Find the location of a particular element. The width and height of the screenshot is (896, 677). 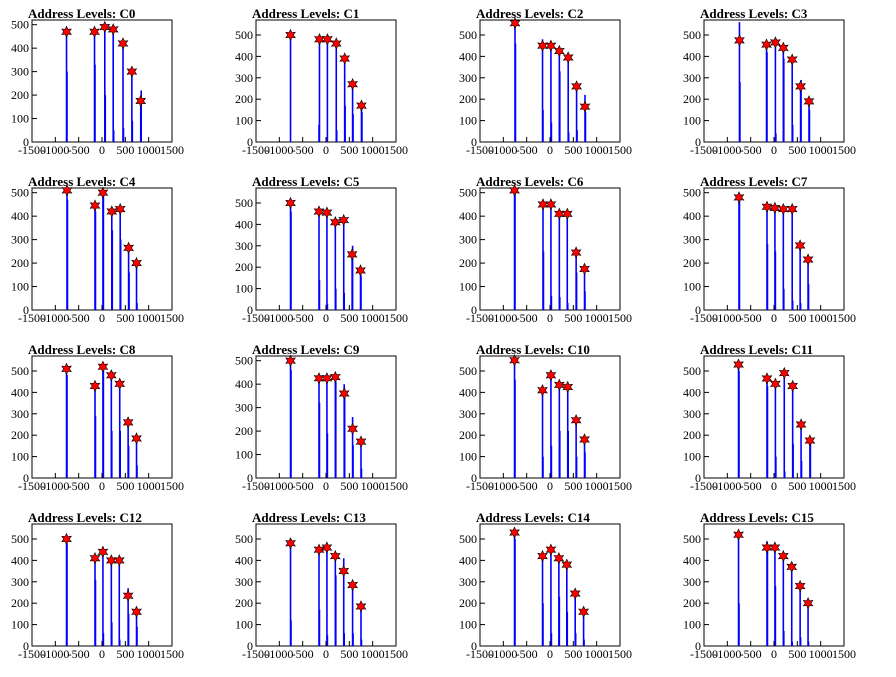

panel-title: Address Levels: C14 is located at coordinates (533, 517).